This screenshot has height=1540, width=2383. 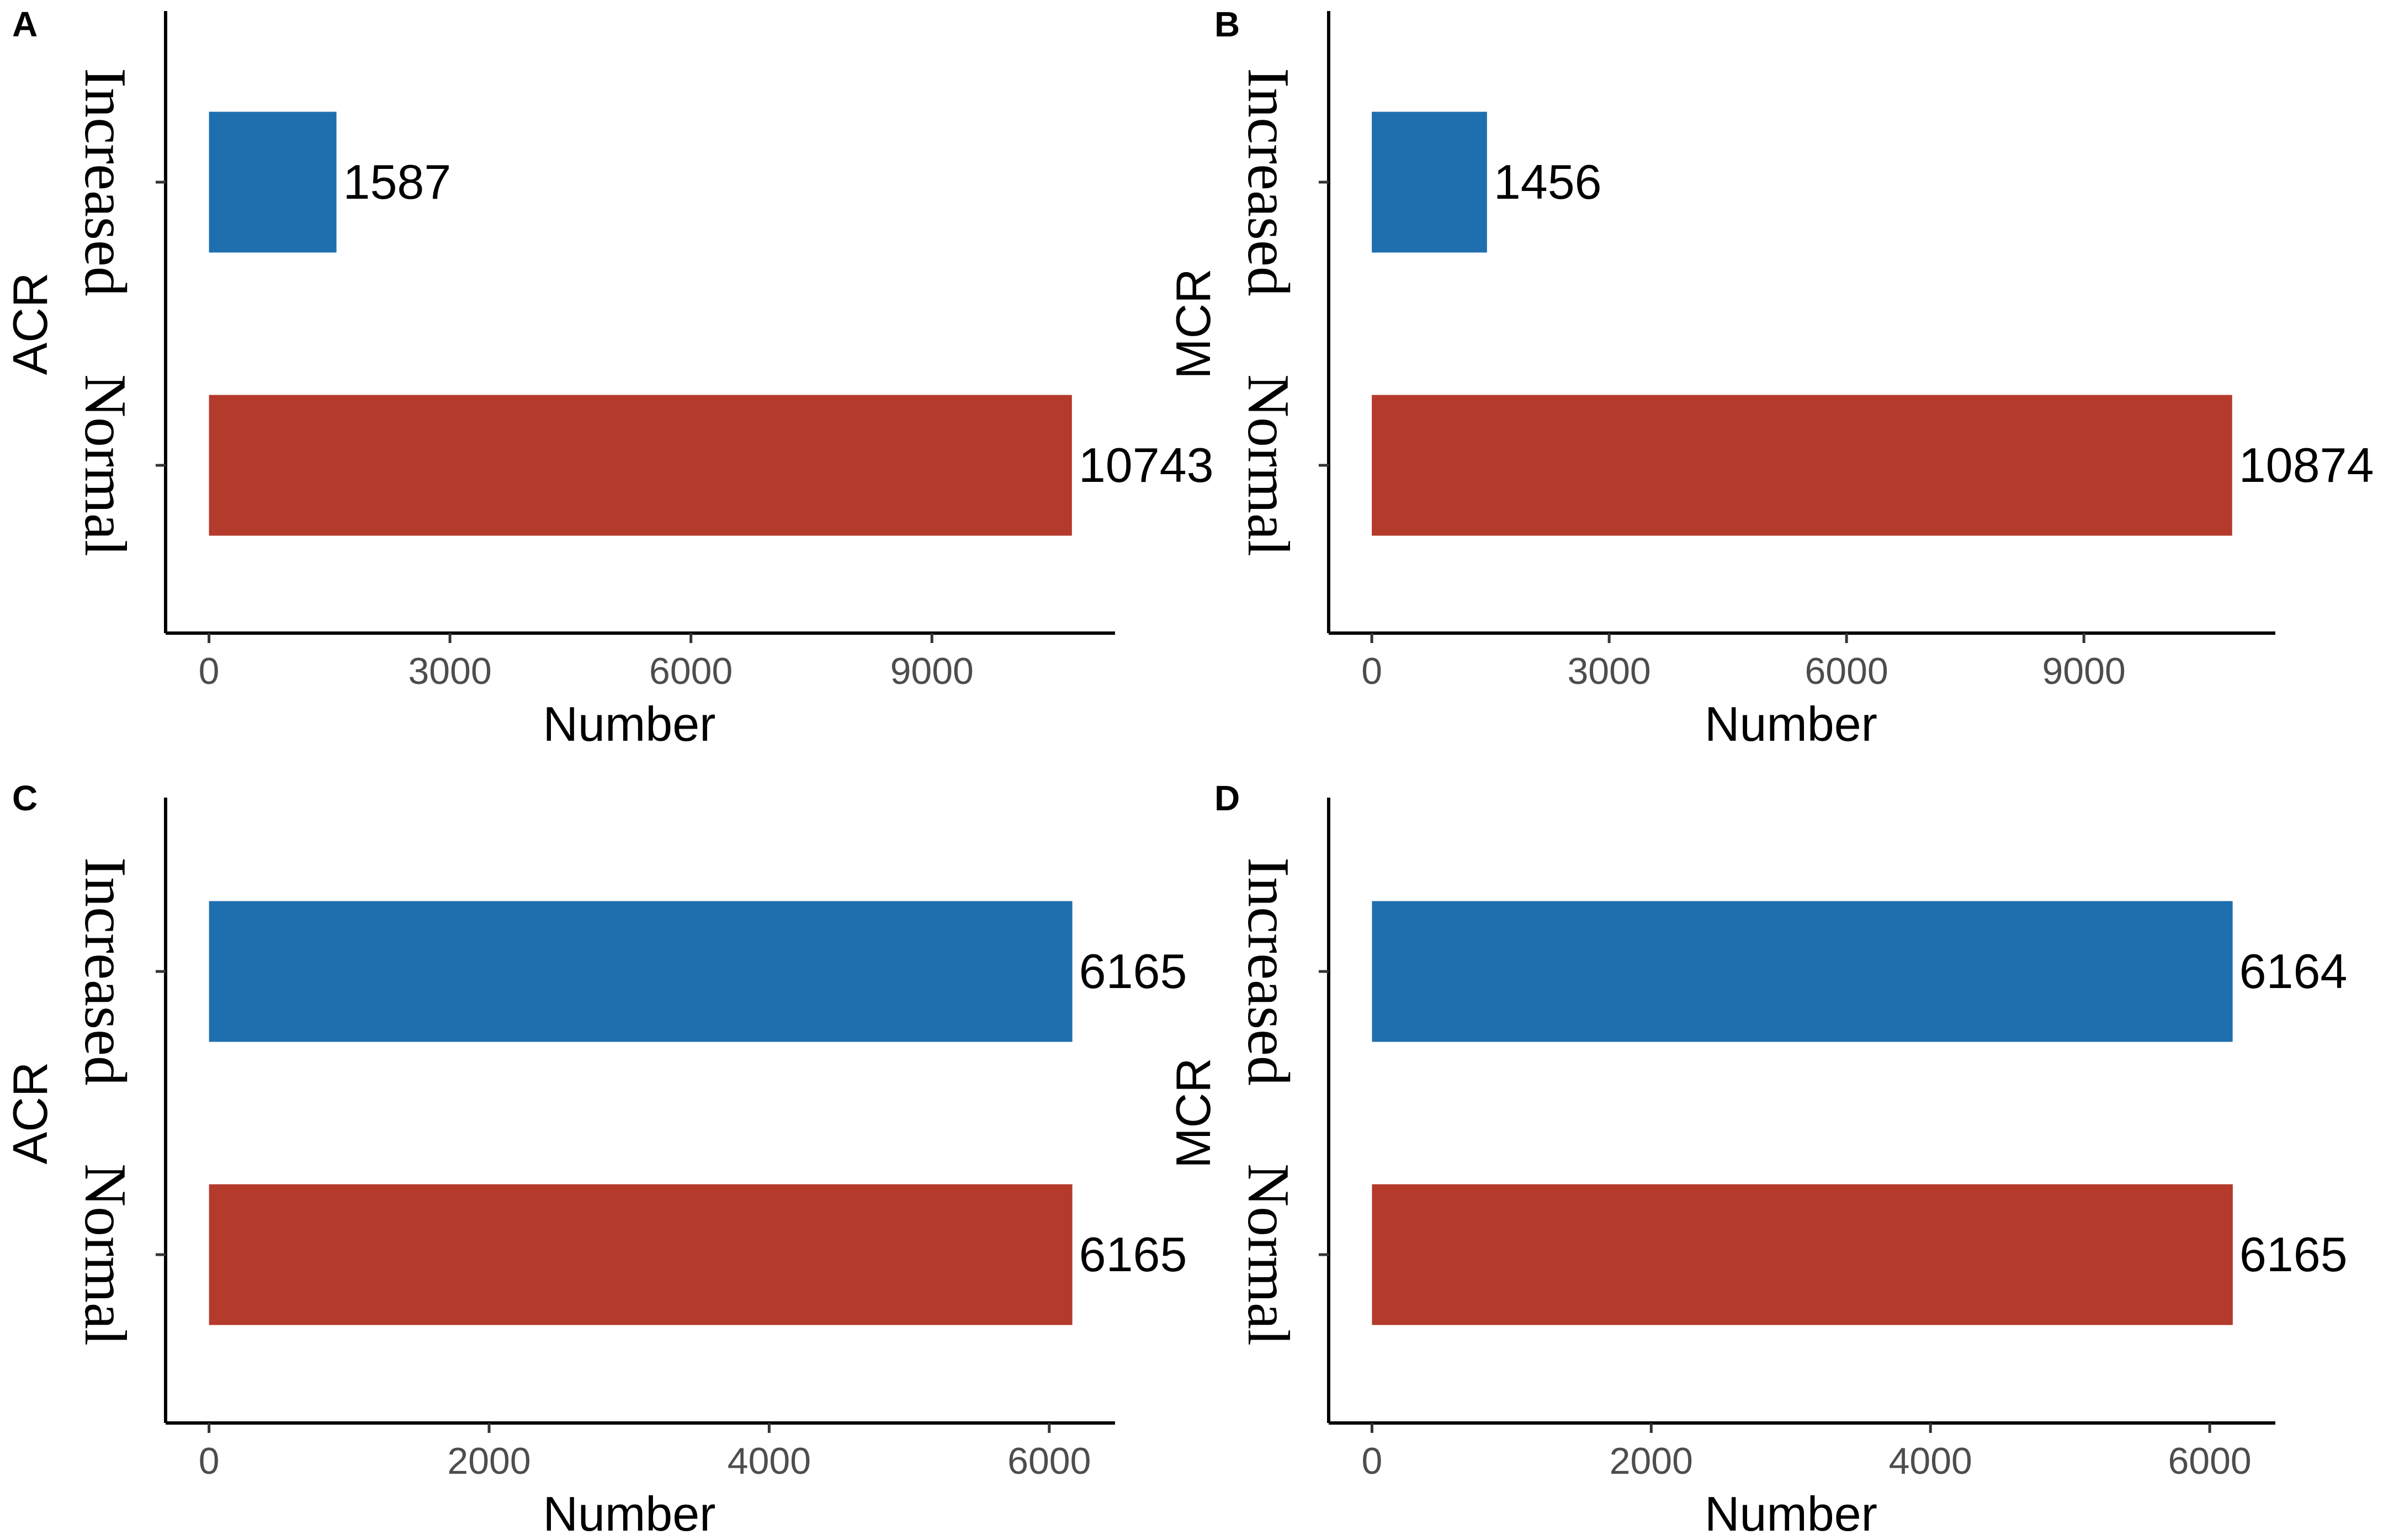 What do you see at coordinates (1802, 972) in the screenshot?
I see `panel-d-bar-increased` at bounding box center [1802, 972].